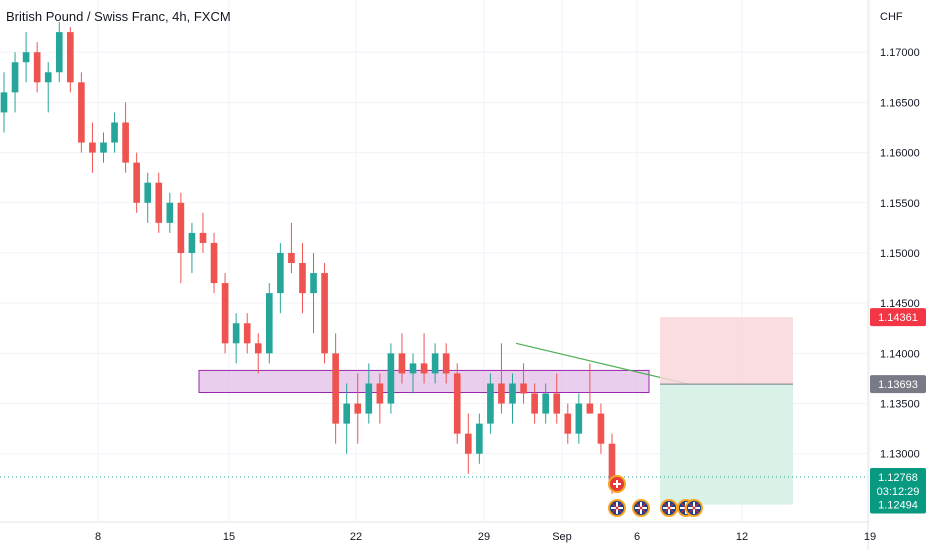  I want to click on y-tick-label: 1.15000, so click(900, 254).